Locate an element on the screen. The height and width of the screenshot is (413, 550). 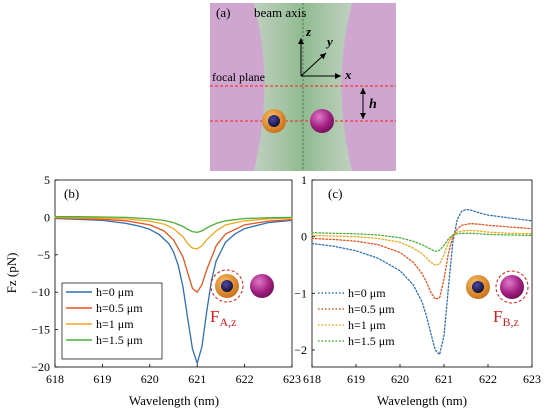
plot-c-series is located at coordinates (422, 282).